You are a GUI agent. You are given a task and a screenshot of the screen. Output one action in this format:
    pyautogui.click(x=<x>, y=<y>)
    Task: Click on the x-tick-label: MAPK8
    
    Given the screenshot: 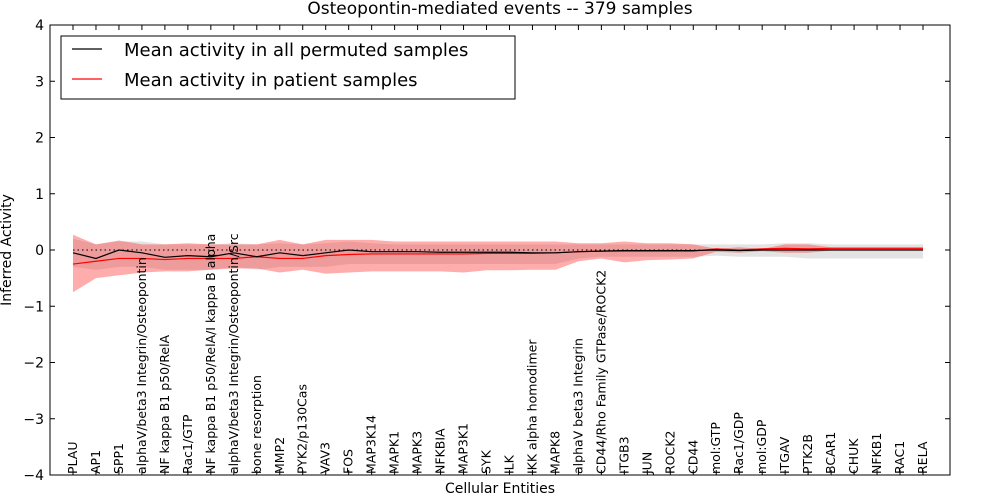 What is the action you would take?
    pyautogui.click(x=554, y=452)
    